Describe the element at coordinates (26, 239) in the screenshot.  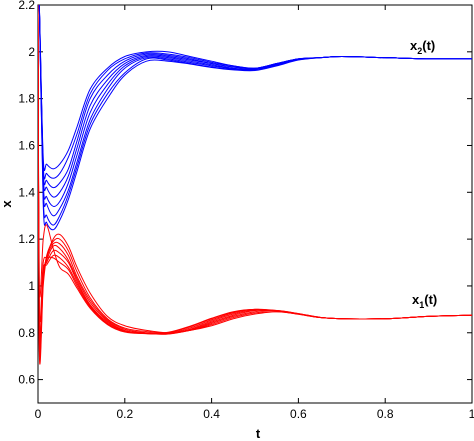
I see `y-tick-label: 1.2` at that location.